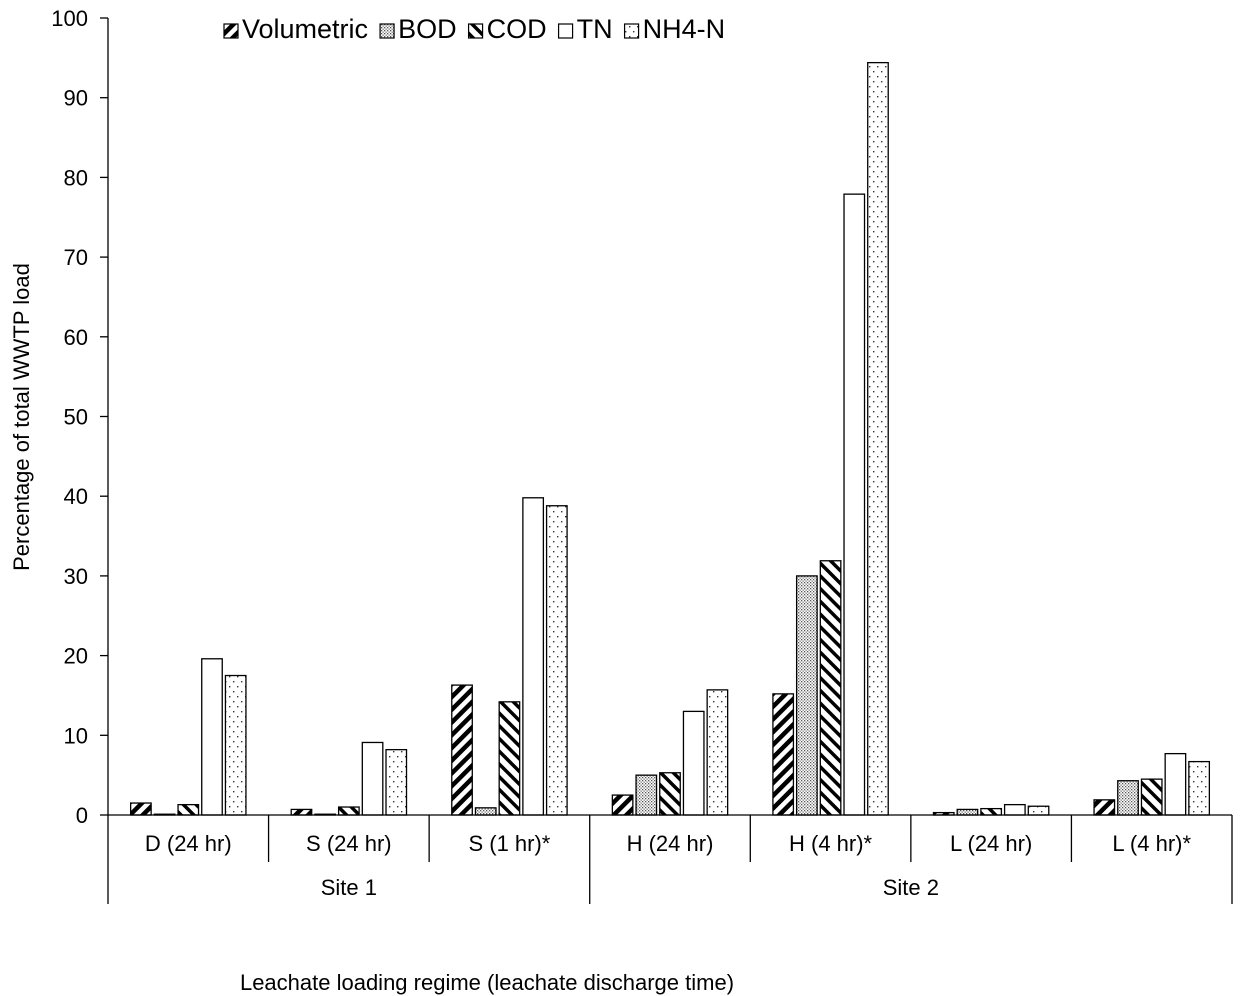 This screenshot has height=996, width=1241. What do you see at coordinates (991, 843) in the screenshot?
I see `x-tick-label: L (24 hr)` at bounding box center [991, 843].